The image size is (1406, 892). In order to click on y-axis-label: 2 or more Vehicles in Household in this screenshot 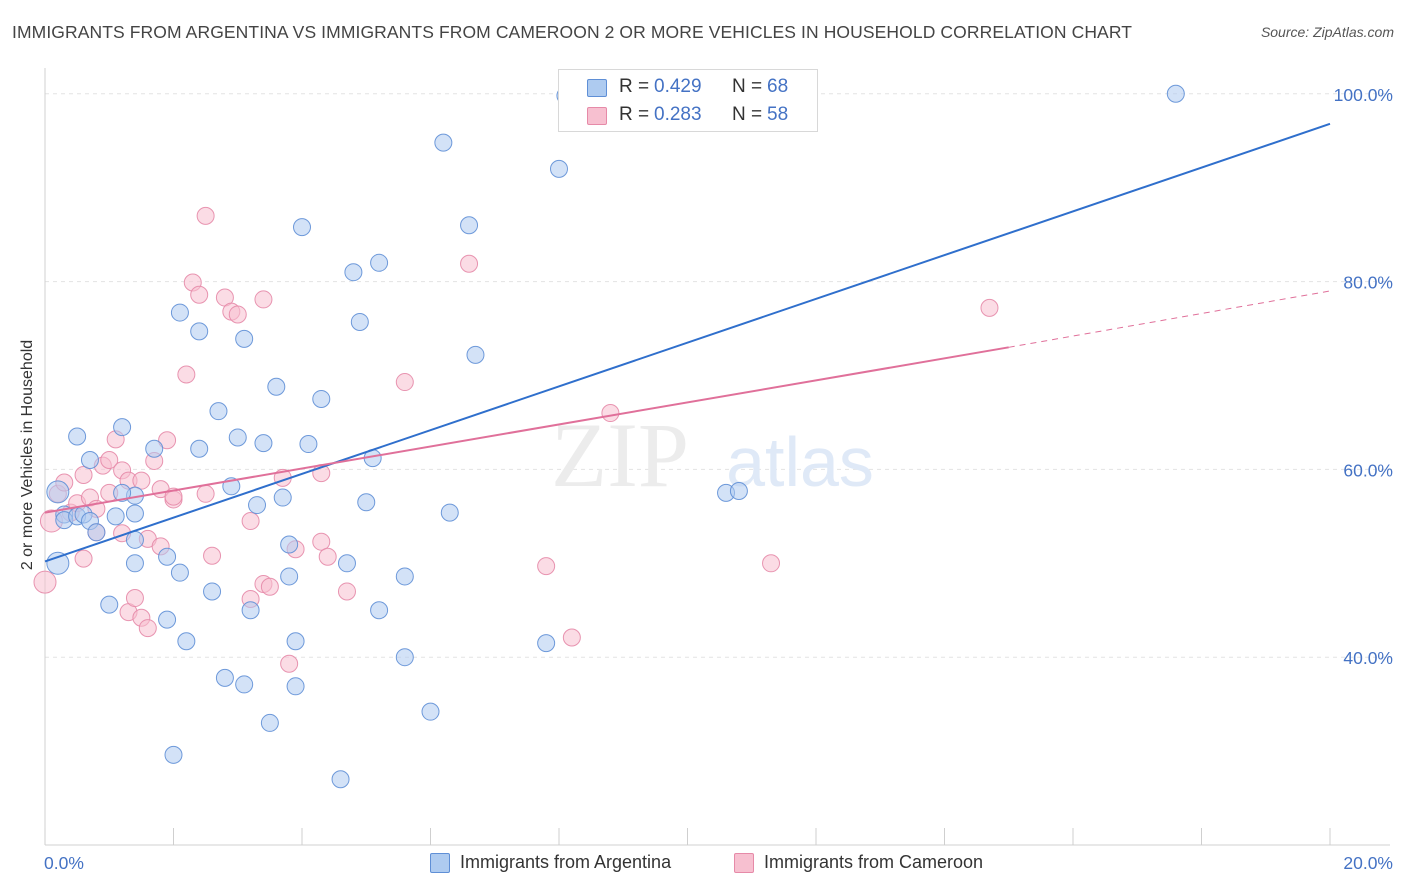, I will do `click(27, 455)`.